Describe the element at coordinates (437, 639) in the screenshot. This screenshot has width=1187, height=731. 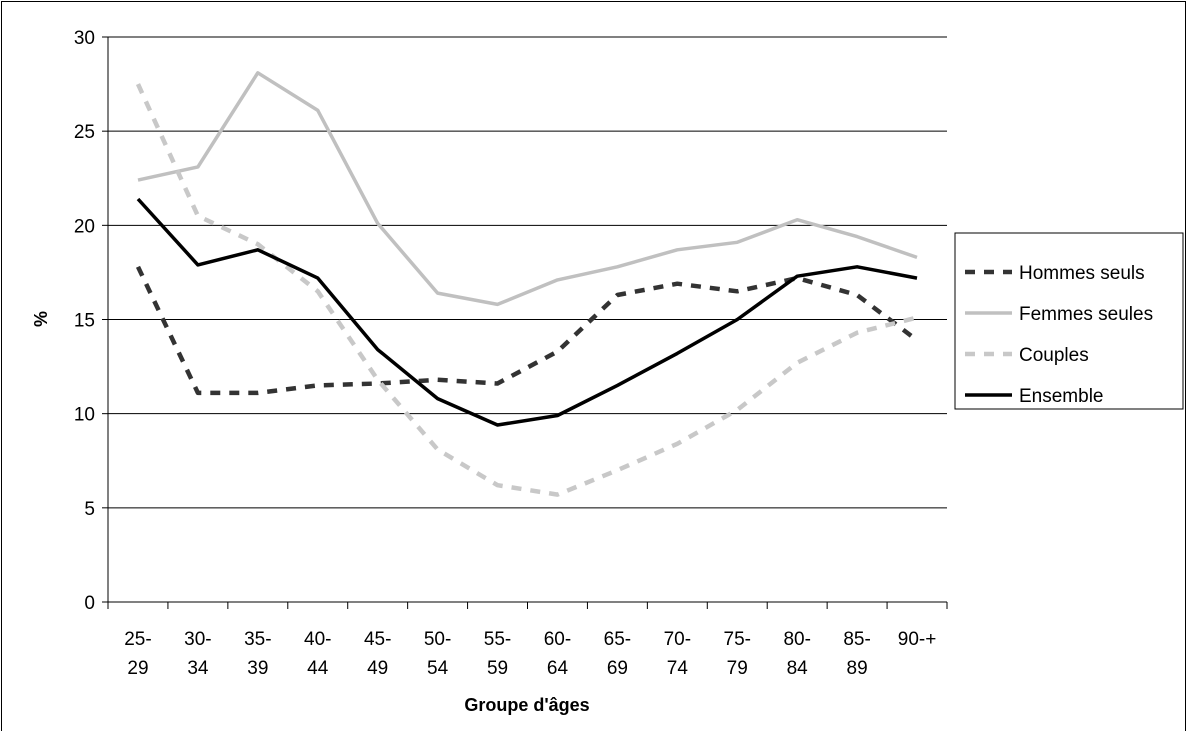
I see `x-tick-label: 50-` at that location.